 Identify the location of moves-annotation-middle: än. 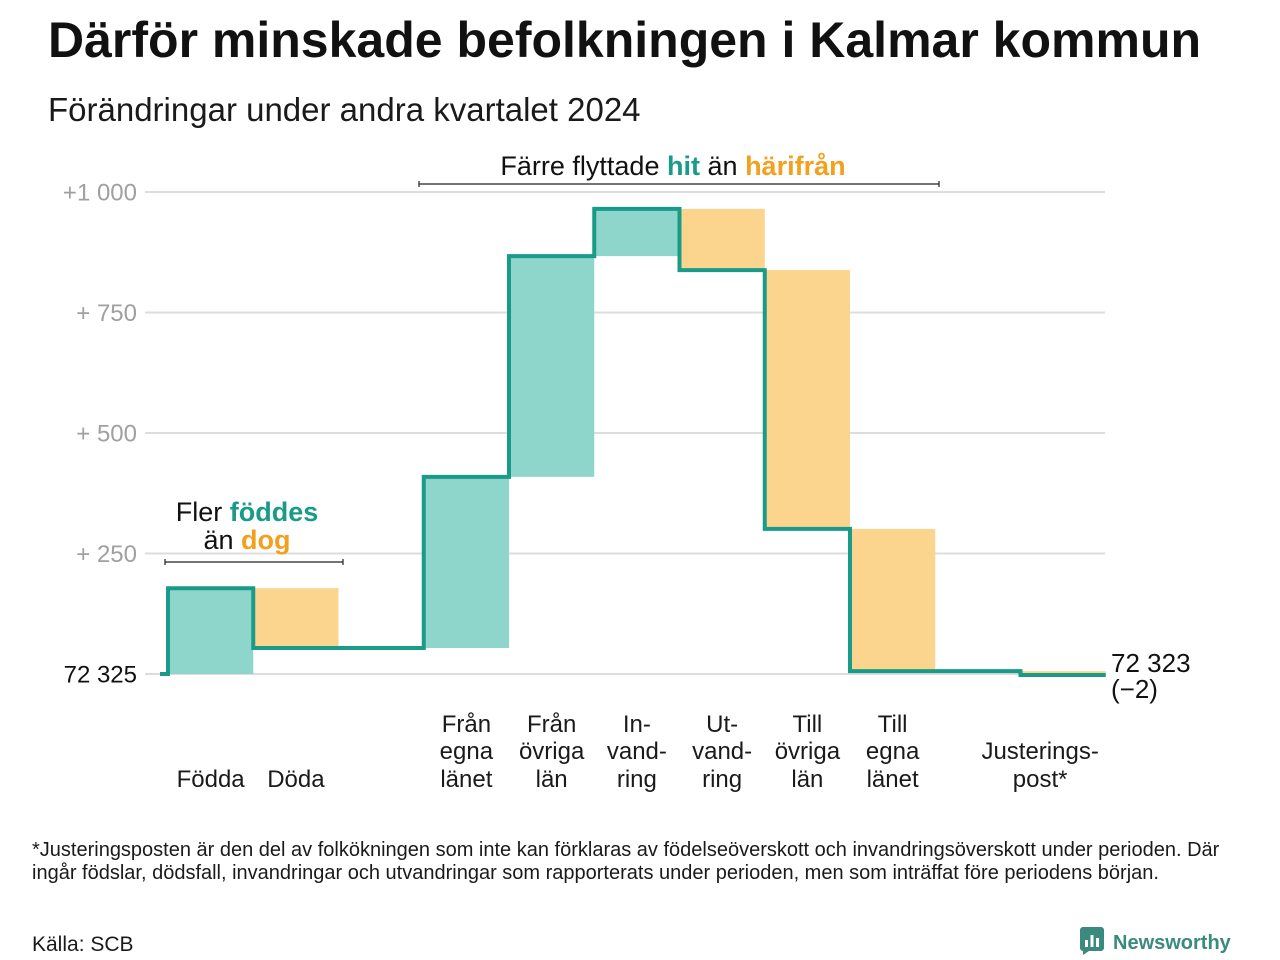
(722, 166).